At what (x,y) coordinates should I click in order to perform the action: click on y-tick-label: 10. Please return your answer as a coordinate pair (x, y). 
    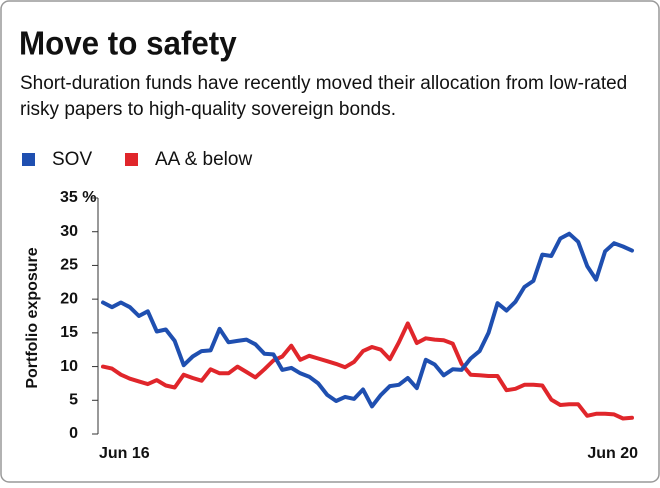
    Looking at the image, I should click on (69, 366).